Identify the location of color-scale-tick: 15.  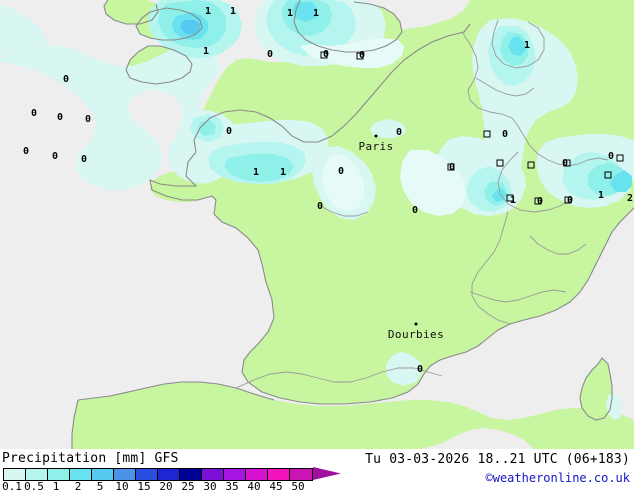
(144, 486).